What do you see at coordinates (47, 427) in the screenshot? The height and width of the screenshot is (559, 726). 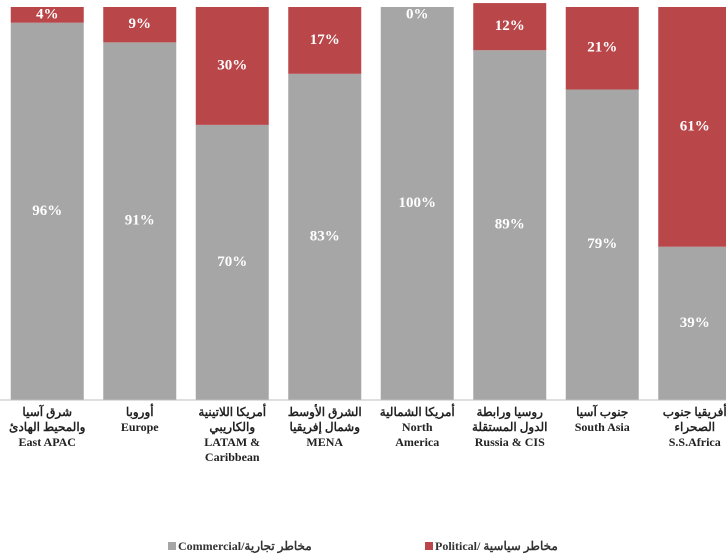 I see `x-tick-label: والمحيط الهادئ` at bounding box center [47, 427].